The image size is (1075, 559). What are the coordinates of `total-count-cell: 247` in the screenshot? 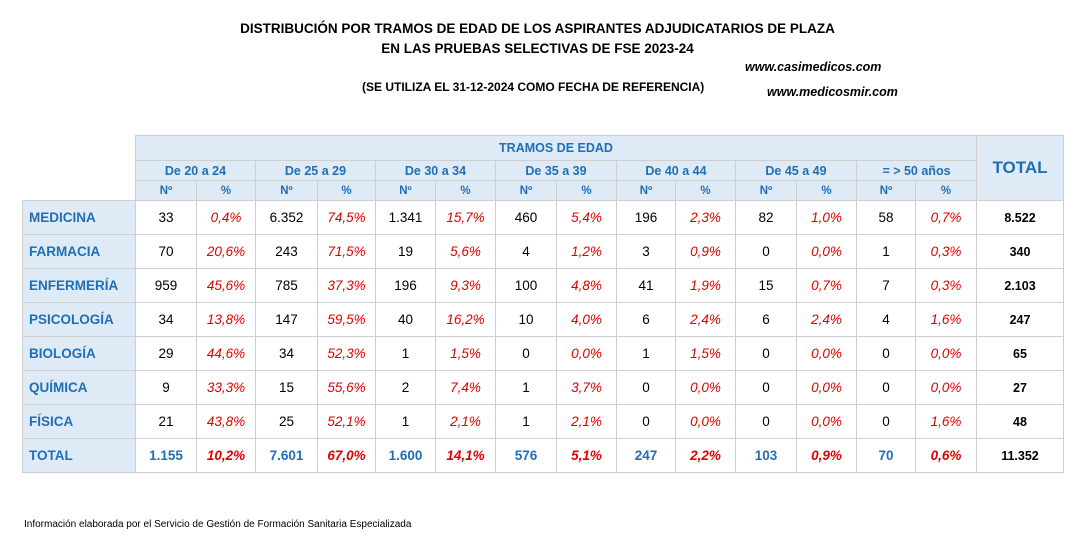 It's located at (646, 455).